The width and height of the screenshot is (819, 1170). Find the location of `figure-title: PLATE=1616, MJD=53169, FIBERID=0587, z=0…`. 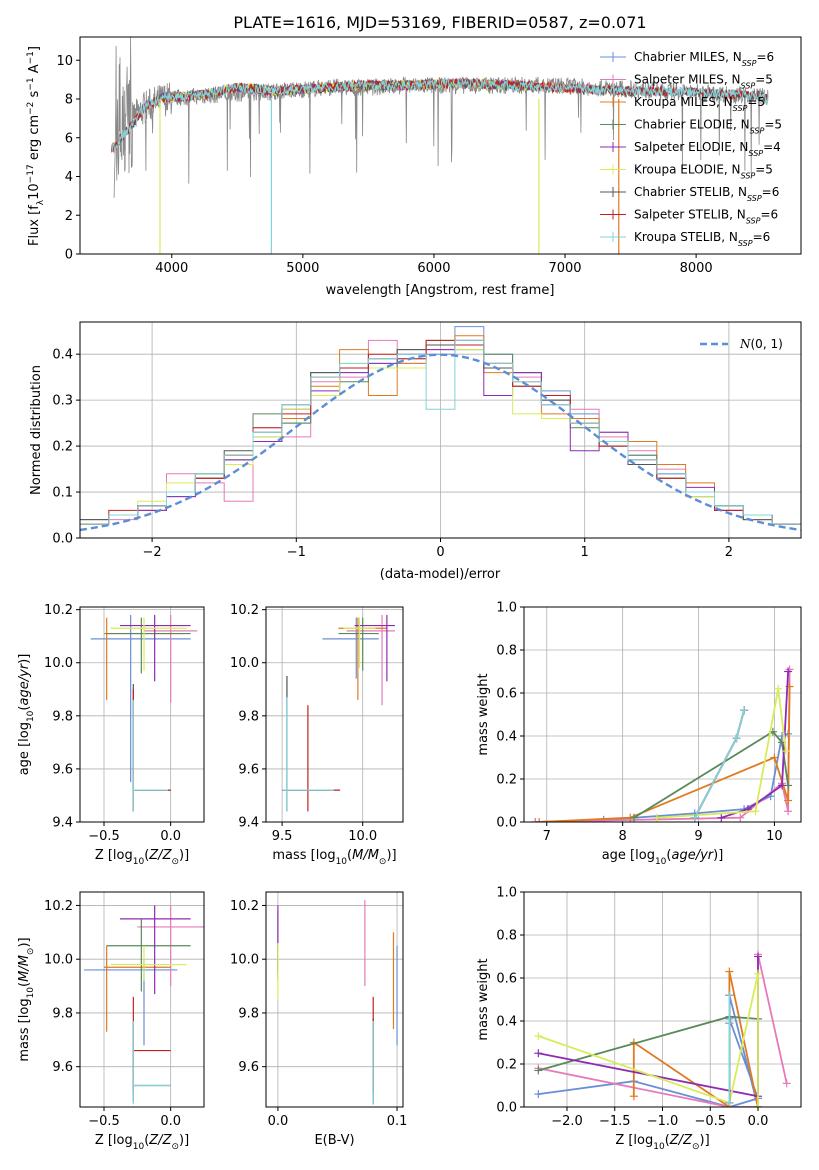

figure-title: PLATE=1616, MJD=53169, FIBERID=0587, z=0… is located at coordinates (439, 22).